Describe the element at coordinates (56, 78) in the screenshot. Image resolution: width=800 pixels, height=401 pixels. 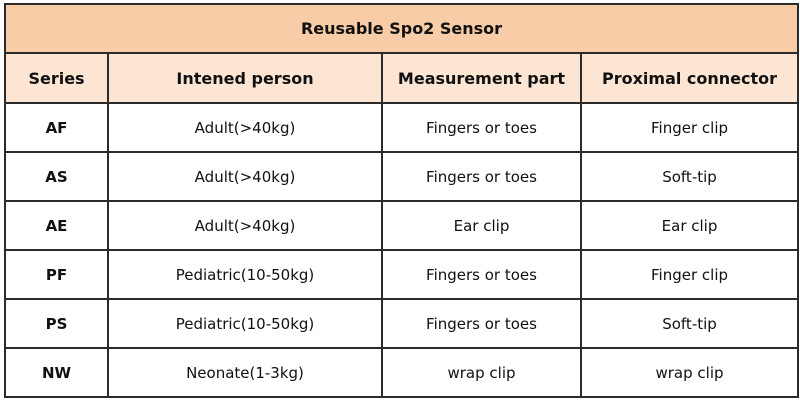
I see `header-series: Series` at that location.